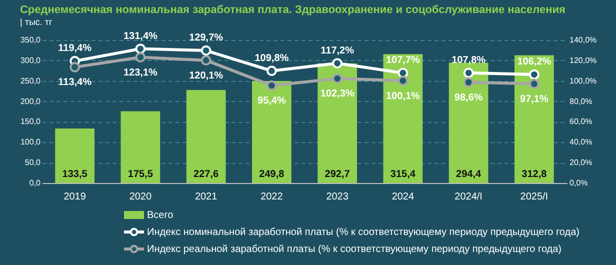 This screenshot has height=265, width=616. I want to click on y-tick-label: 0,0, so click(35, 183).